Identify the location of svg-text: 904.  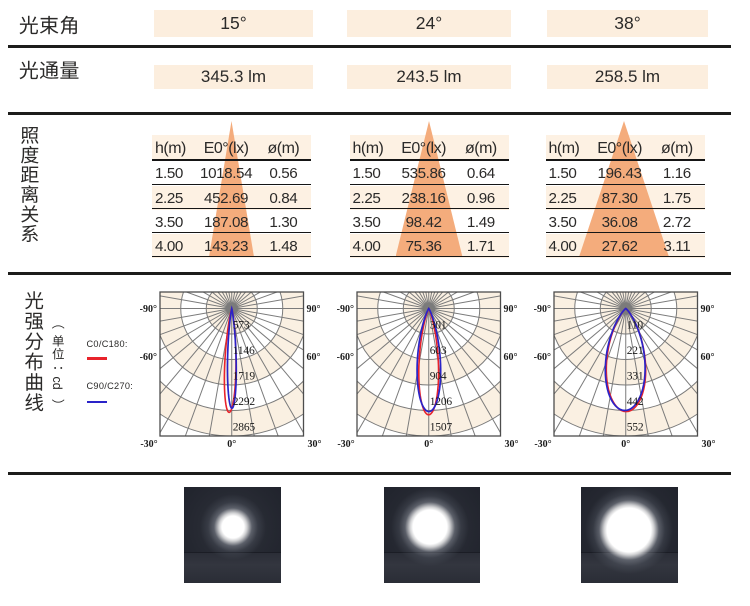
(437, 377).